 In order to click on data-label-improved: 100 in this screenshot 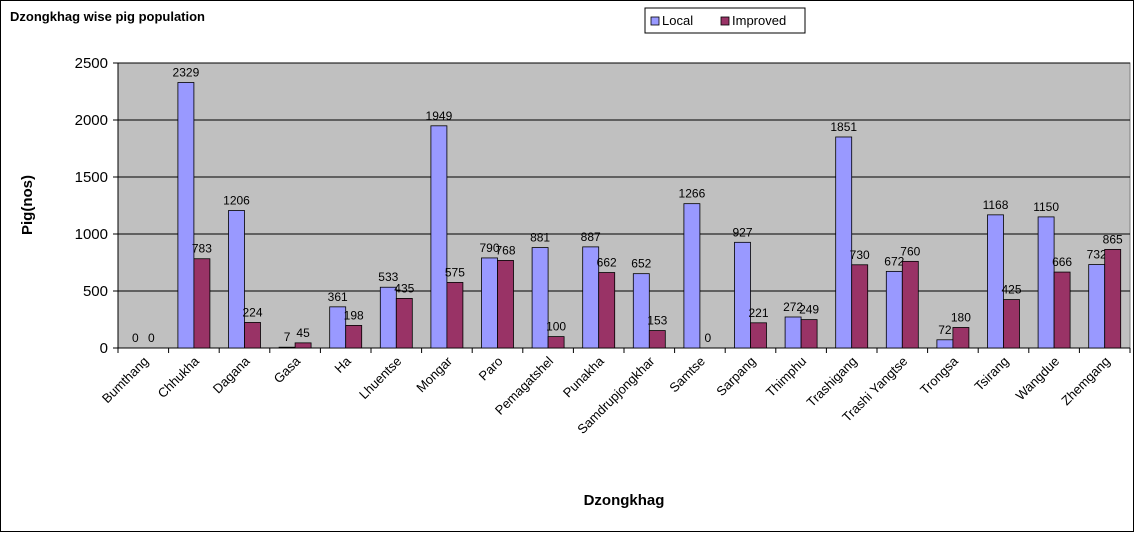, I will do `click(556, 327)`.